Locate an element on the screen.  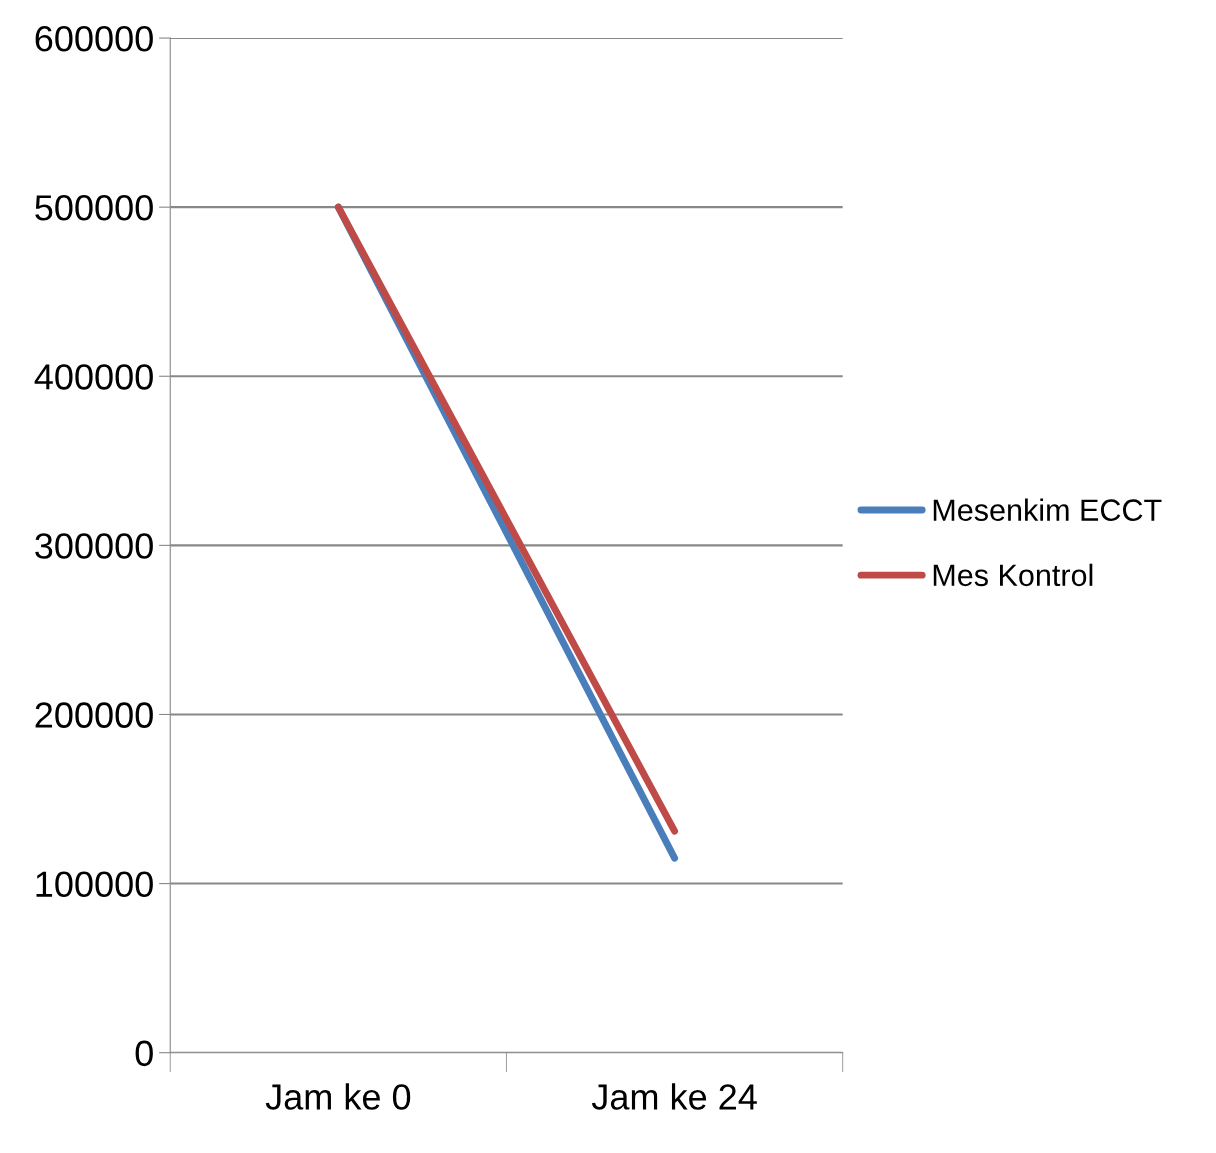
y-tick-label: 300000 is located at coordinates (94, 546).